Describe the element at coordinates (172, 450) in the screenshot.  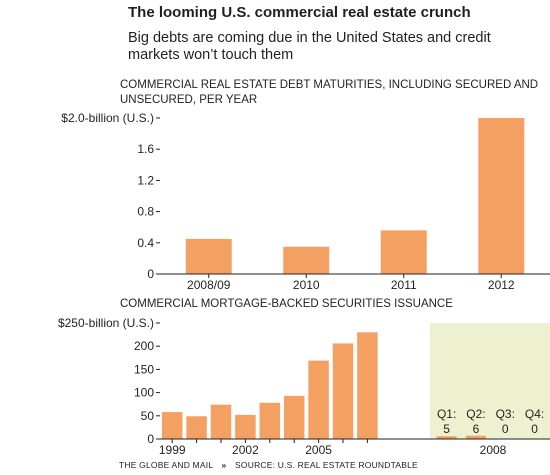
I see `x-tick-label: 1999` at that location.